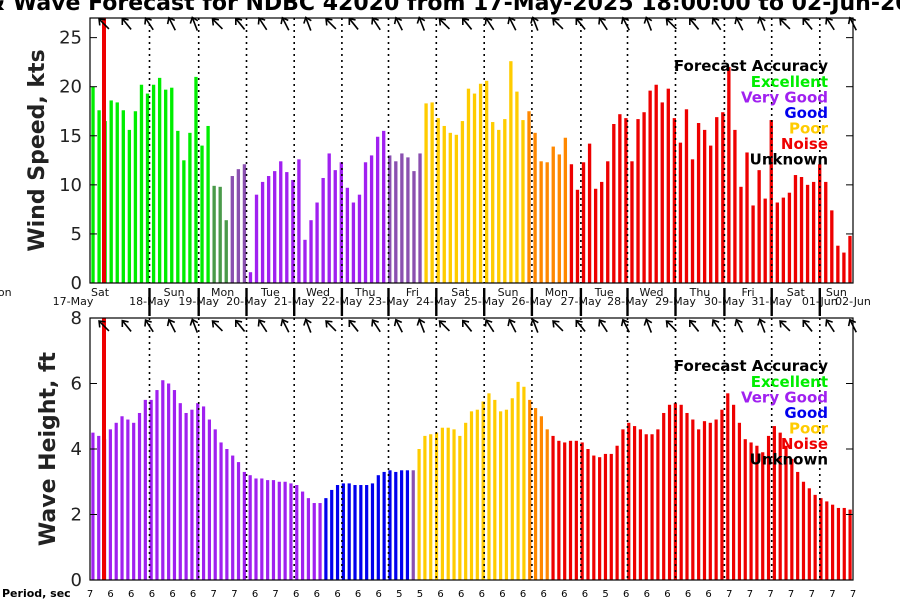  What do you see at coordinates (789, 382) in the screenshot?
I see `legend-item: Excellent` at bounding box center [789, 382].